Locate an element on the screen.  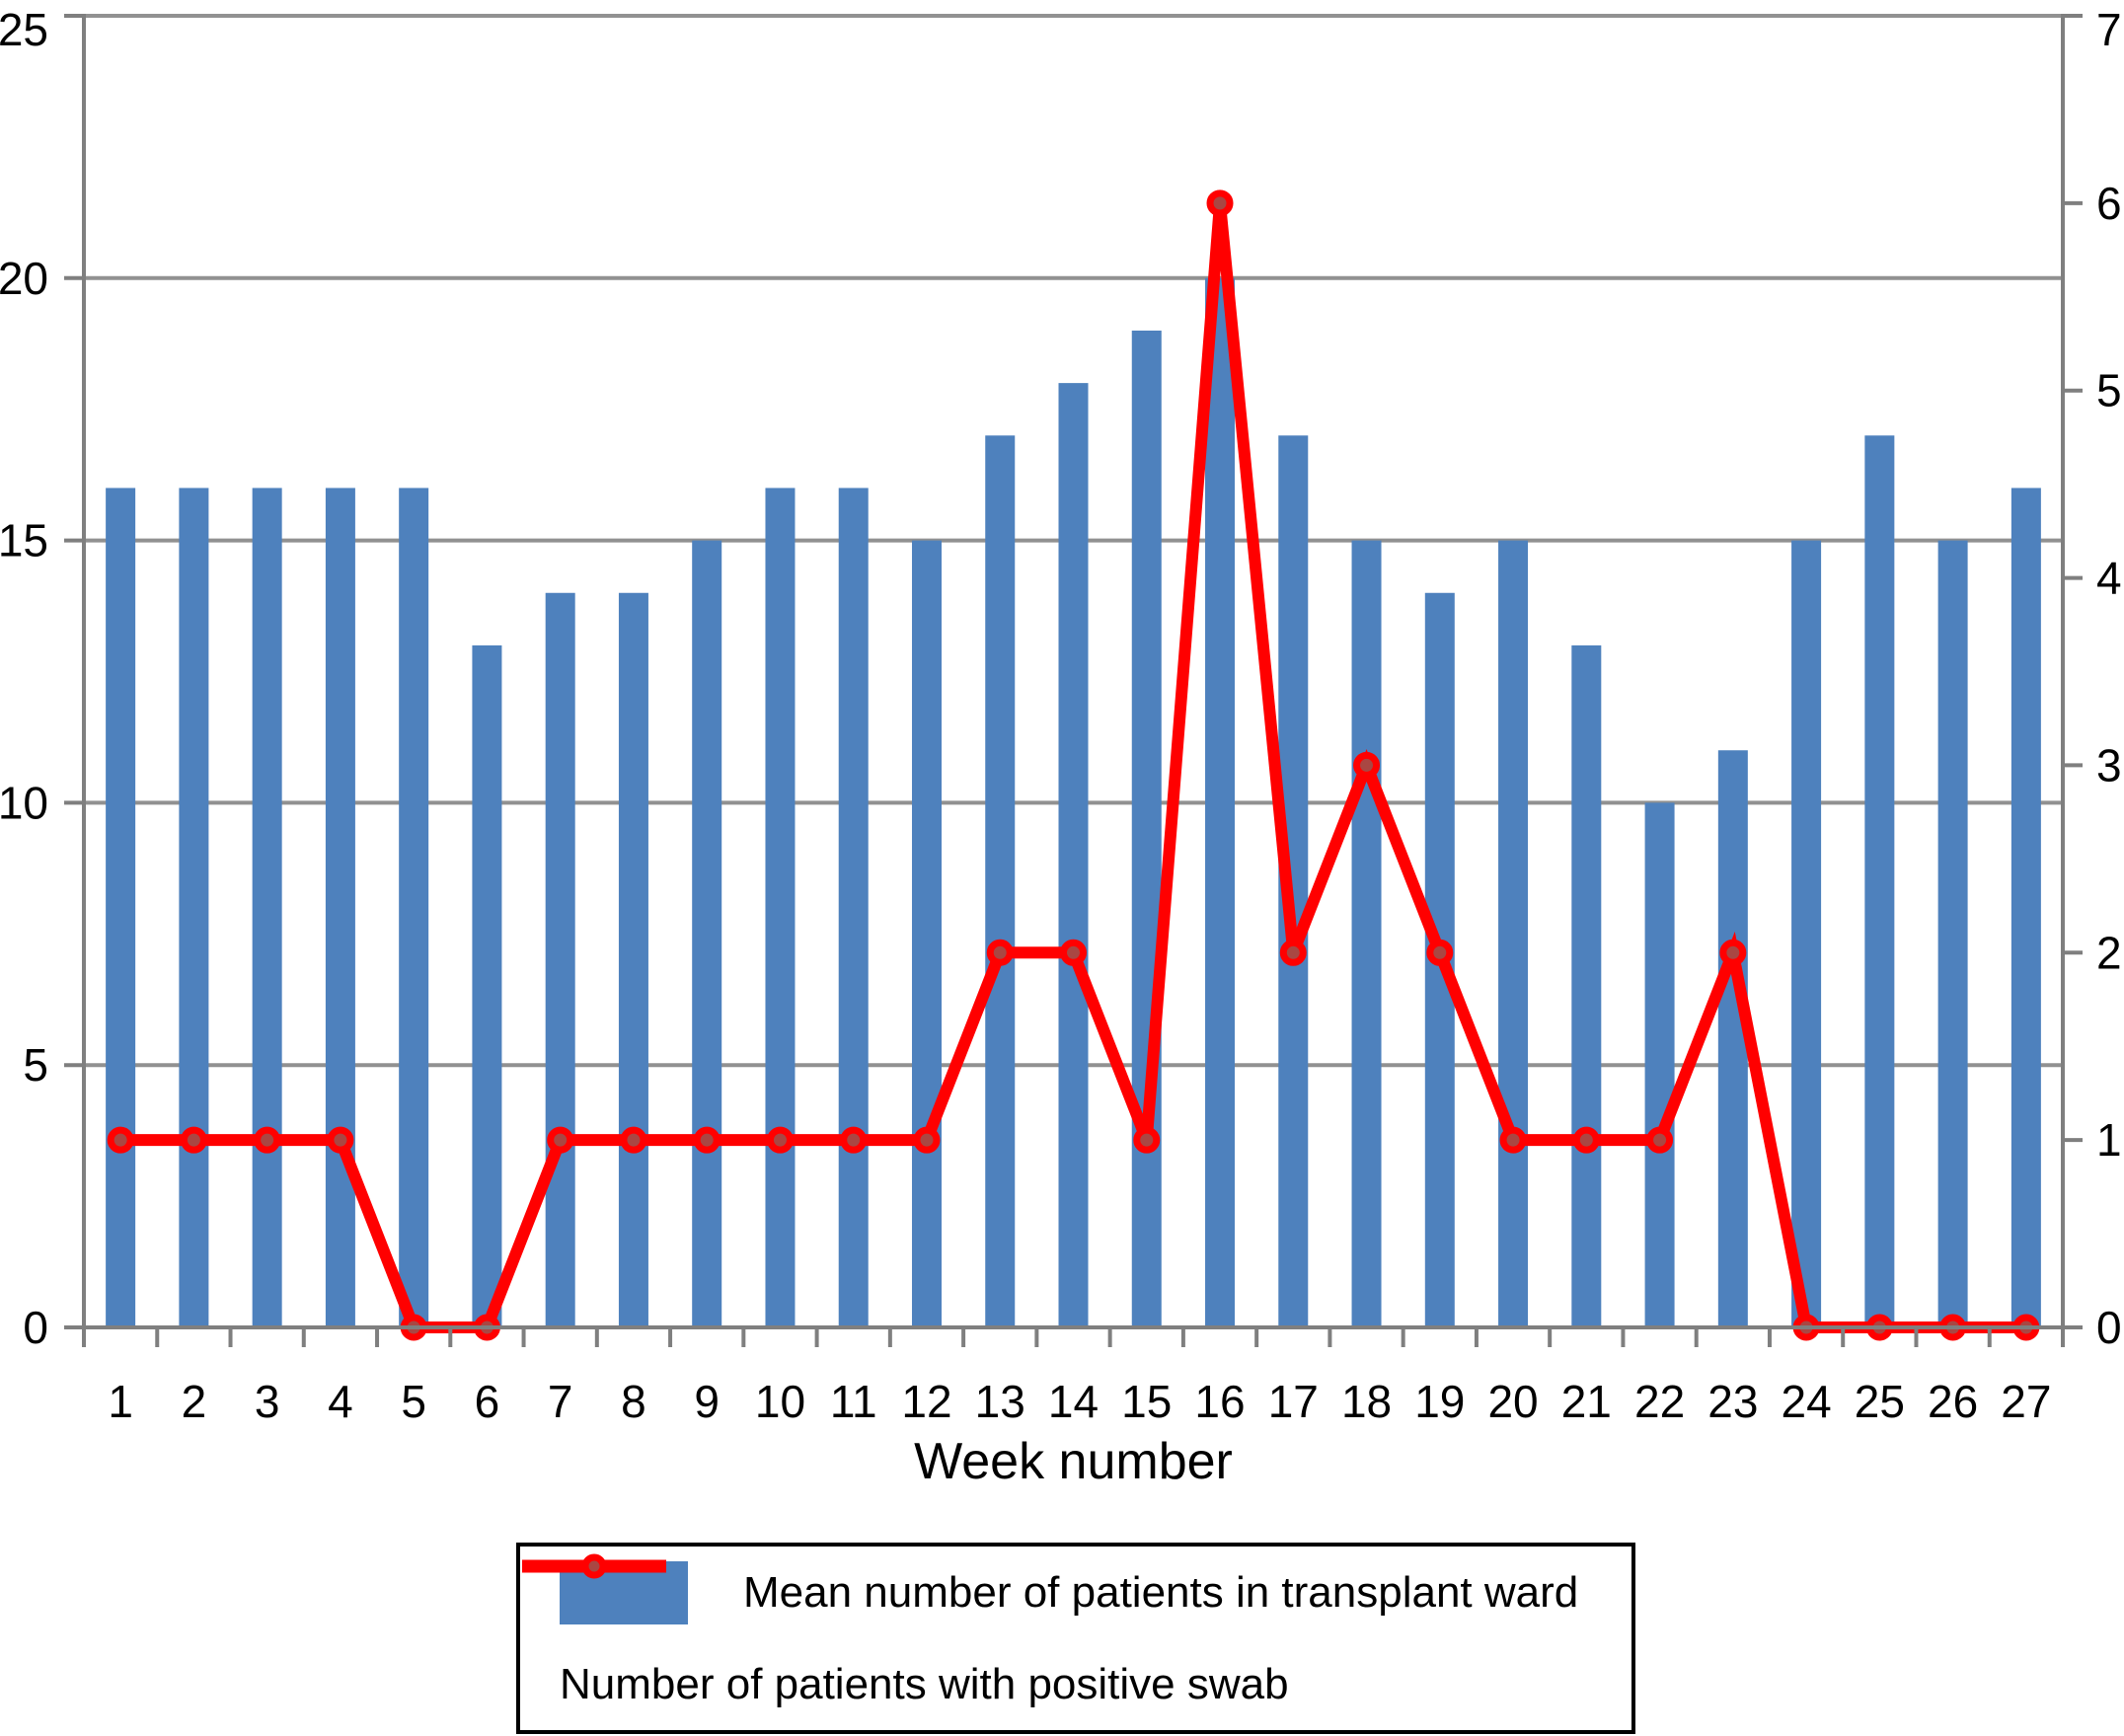
right-axis-label-3: 3 is located at coordinates (2109, 765).